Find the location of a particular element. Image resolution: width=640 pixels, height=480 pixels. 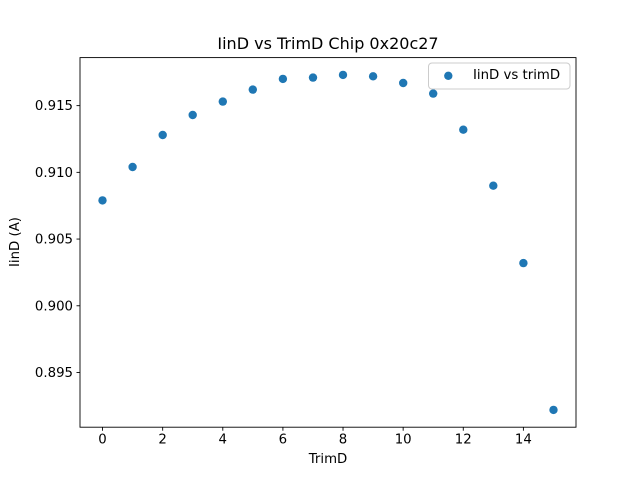

legend-entry-label: IinD vs trimD is located at coordinates (517, 75).